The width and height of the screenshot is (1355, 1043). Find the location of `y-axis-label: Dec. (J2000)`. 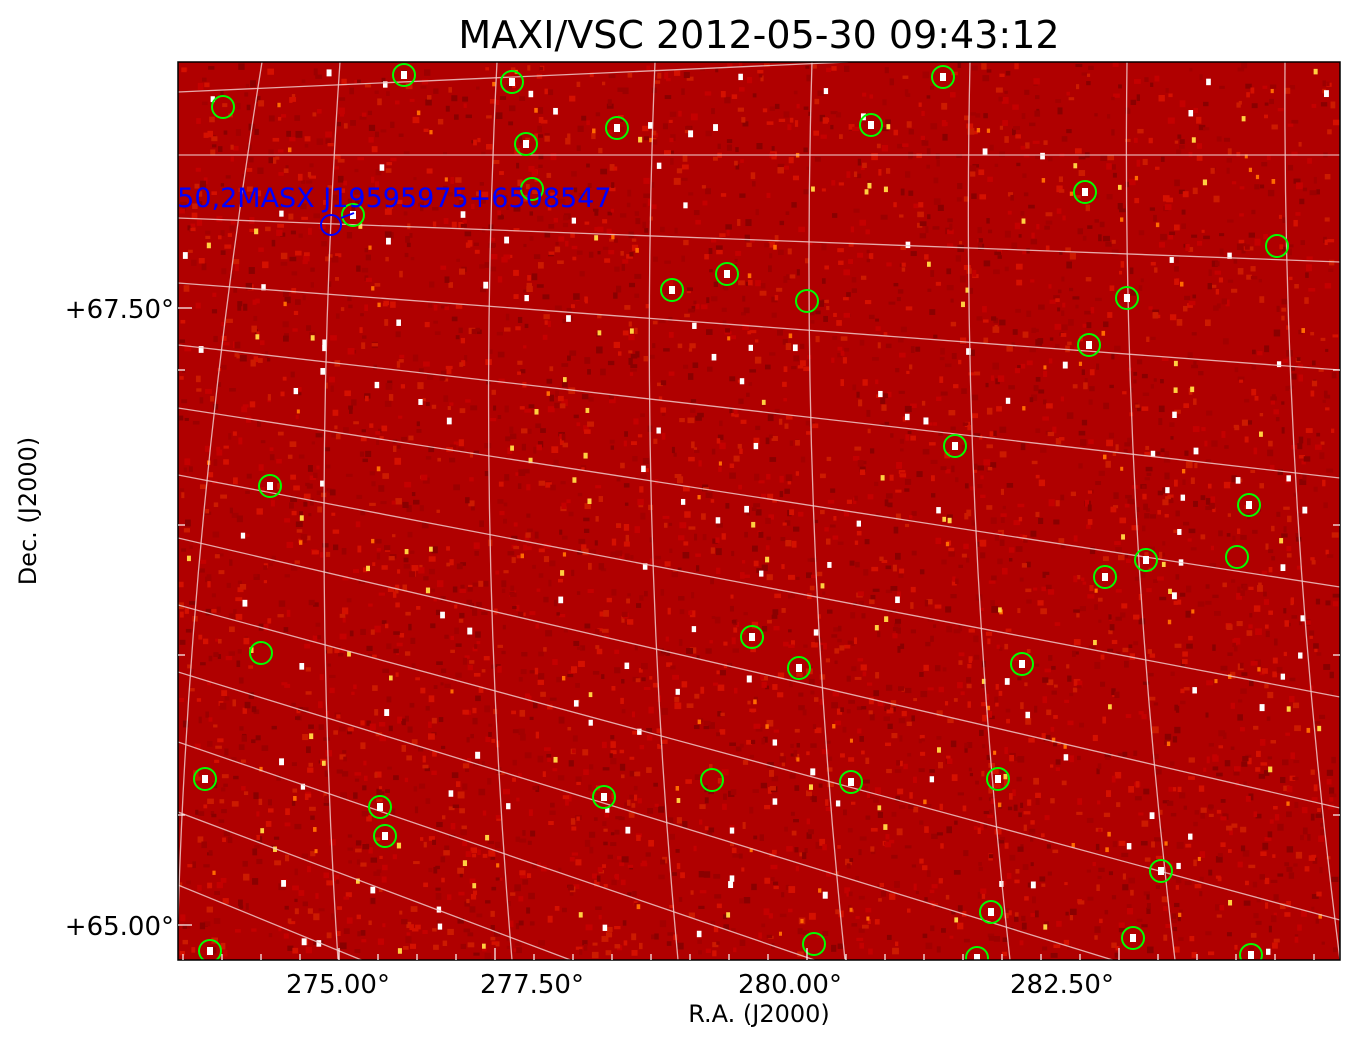

y-axis-label: Dec. (J2000) is located at coordinates (28, 511).